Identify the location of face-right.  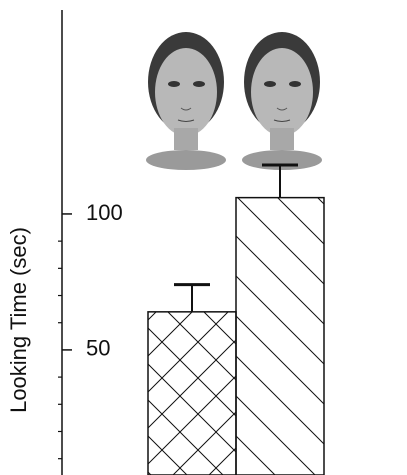
(282, 101).